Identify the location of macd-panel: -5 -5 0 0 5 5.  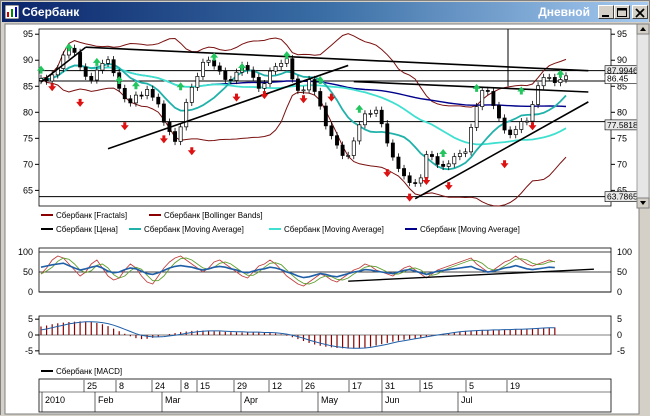
(325, 335).